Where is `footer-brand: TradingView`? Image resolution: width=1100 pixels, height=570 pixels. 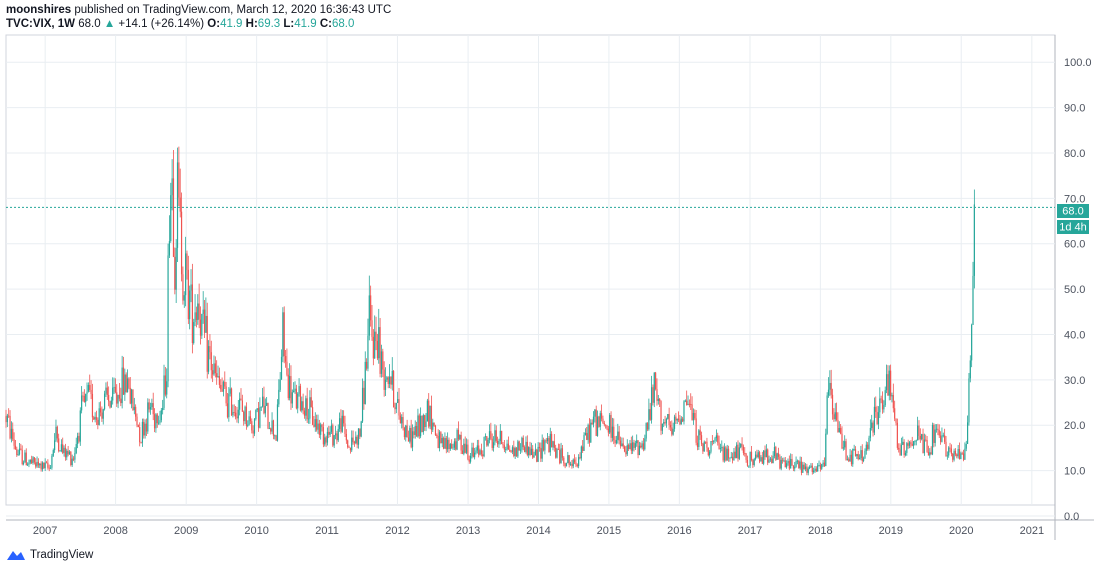
footer-brand: TradingView is located at coordinates (49, 555).